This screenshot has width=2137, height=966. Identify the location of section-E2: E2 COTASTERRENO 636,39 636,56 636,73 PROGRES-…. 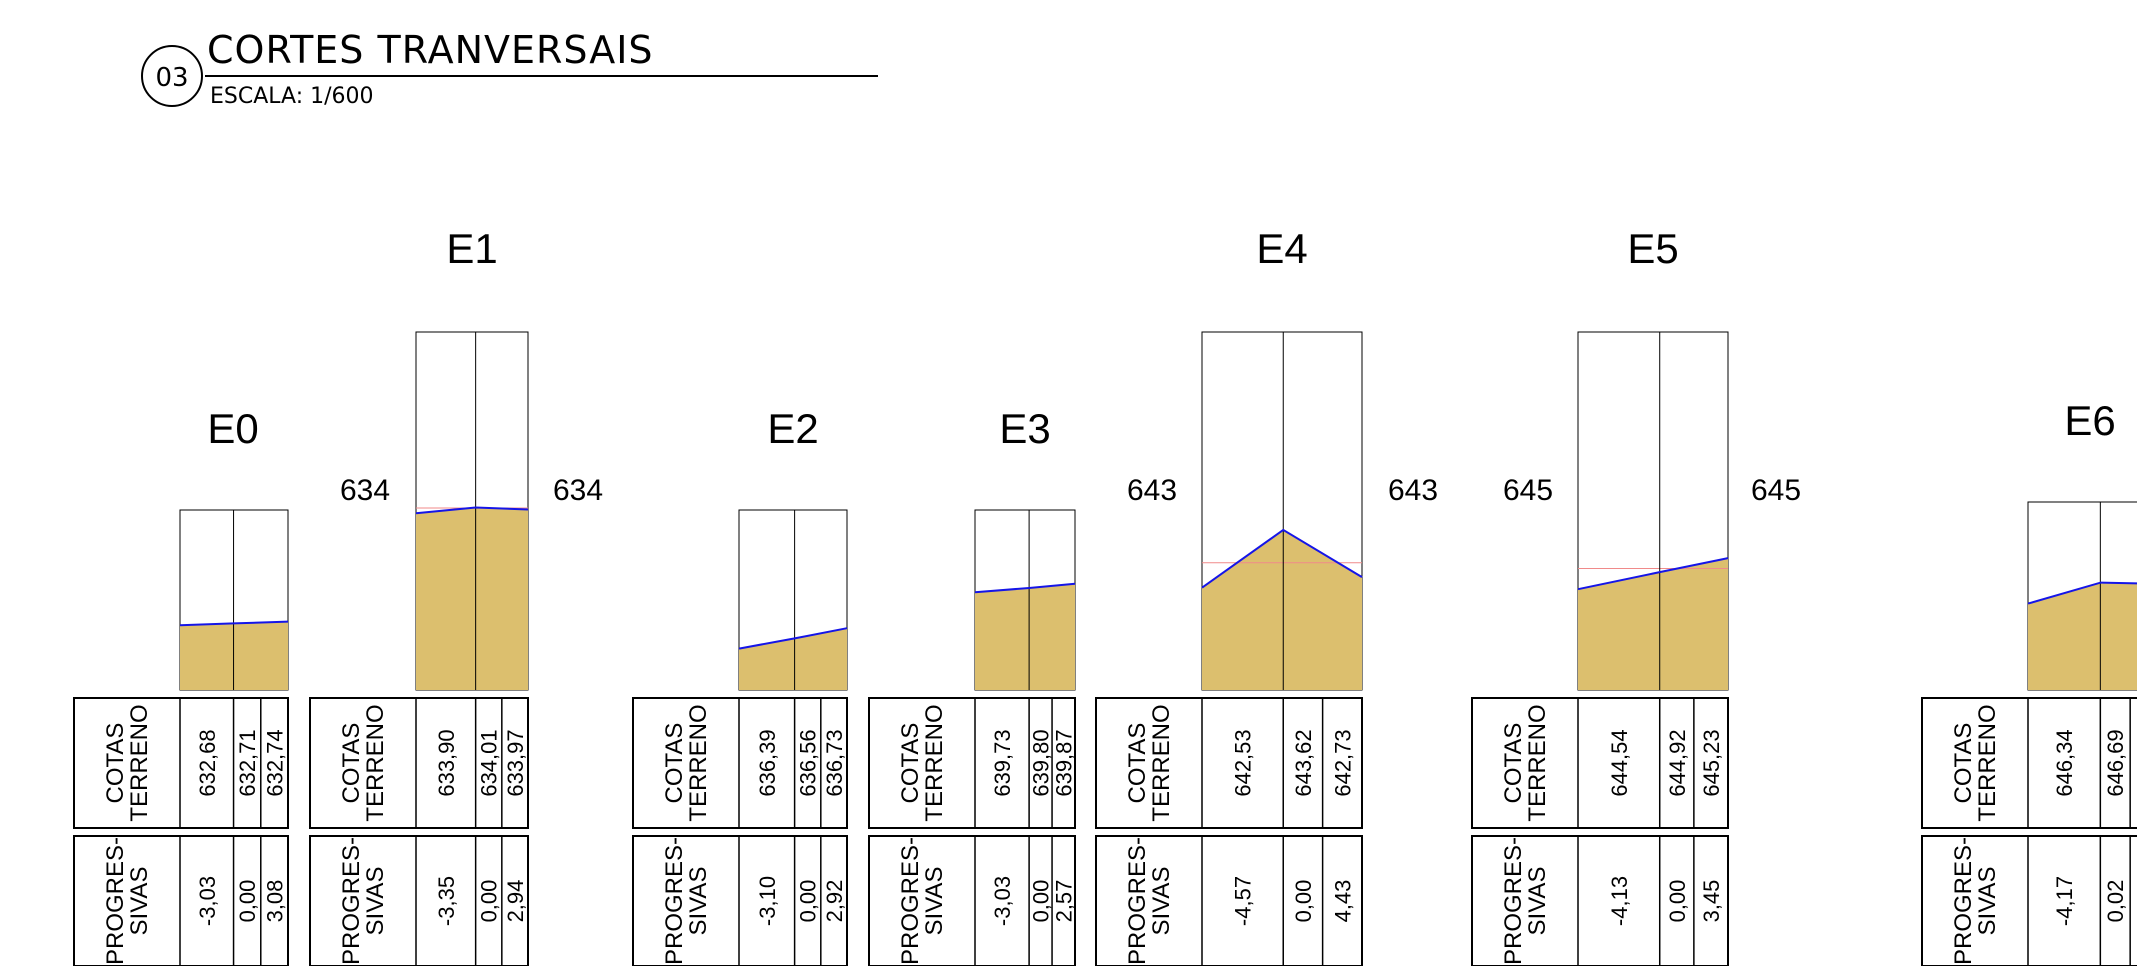
(740, 685).